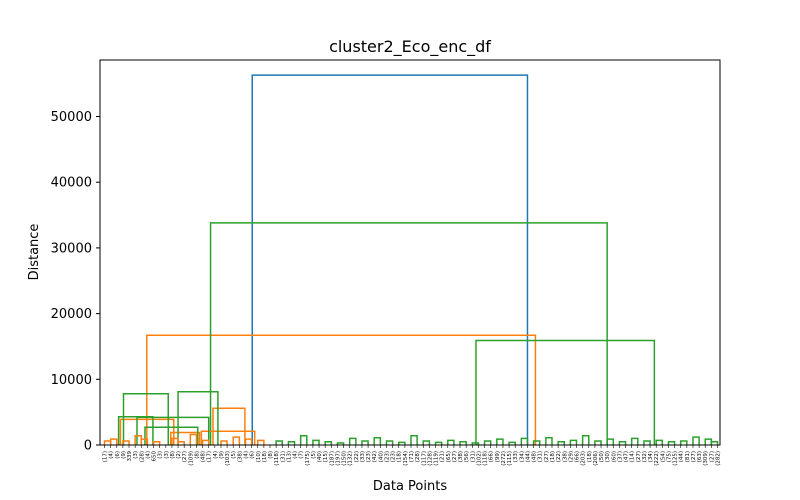 The height and width of the screenshot is (500, 800). Describe the element at coordinates (410, 47) in the screenshot. I see `chart-title: cluster2_Eco_enc_df` at that location.